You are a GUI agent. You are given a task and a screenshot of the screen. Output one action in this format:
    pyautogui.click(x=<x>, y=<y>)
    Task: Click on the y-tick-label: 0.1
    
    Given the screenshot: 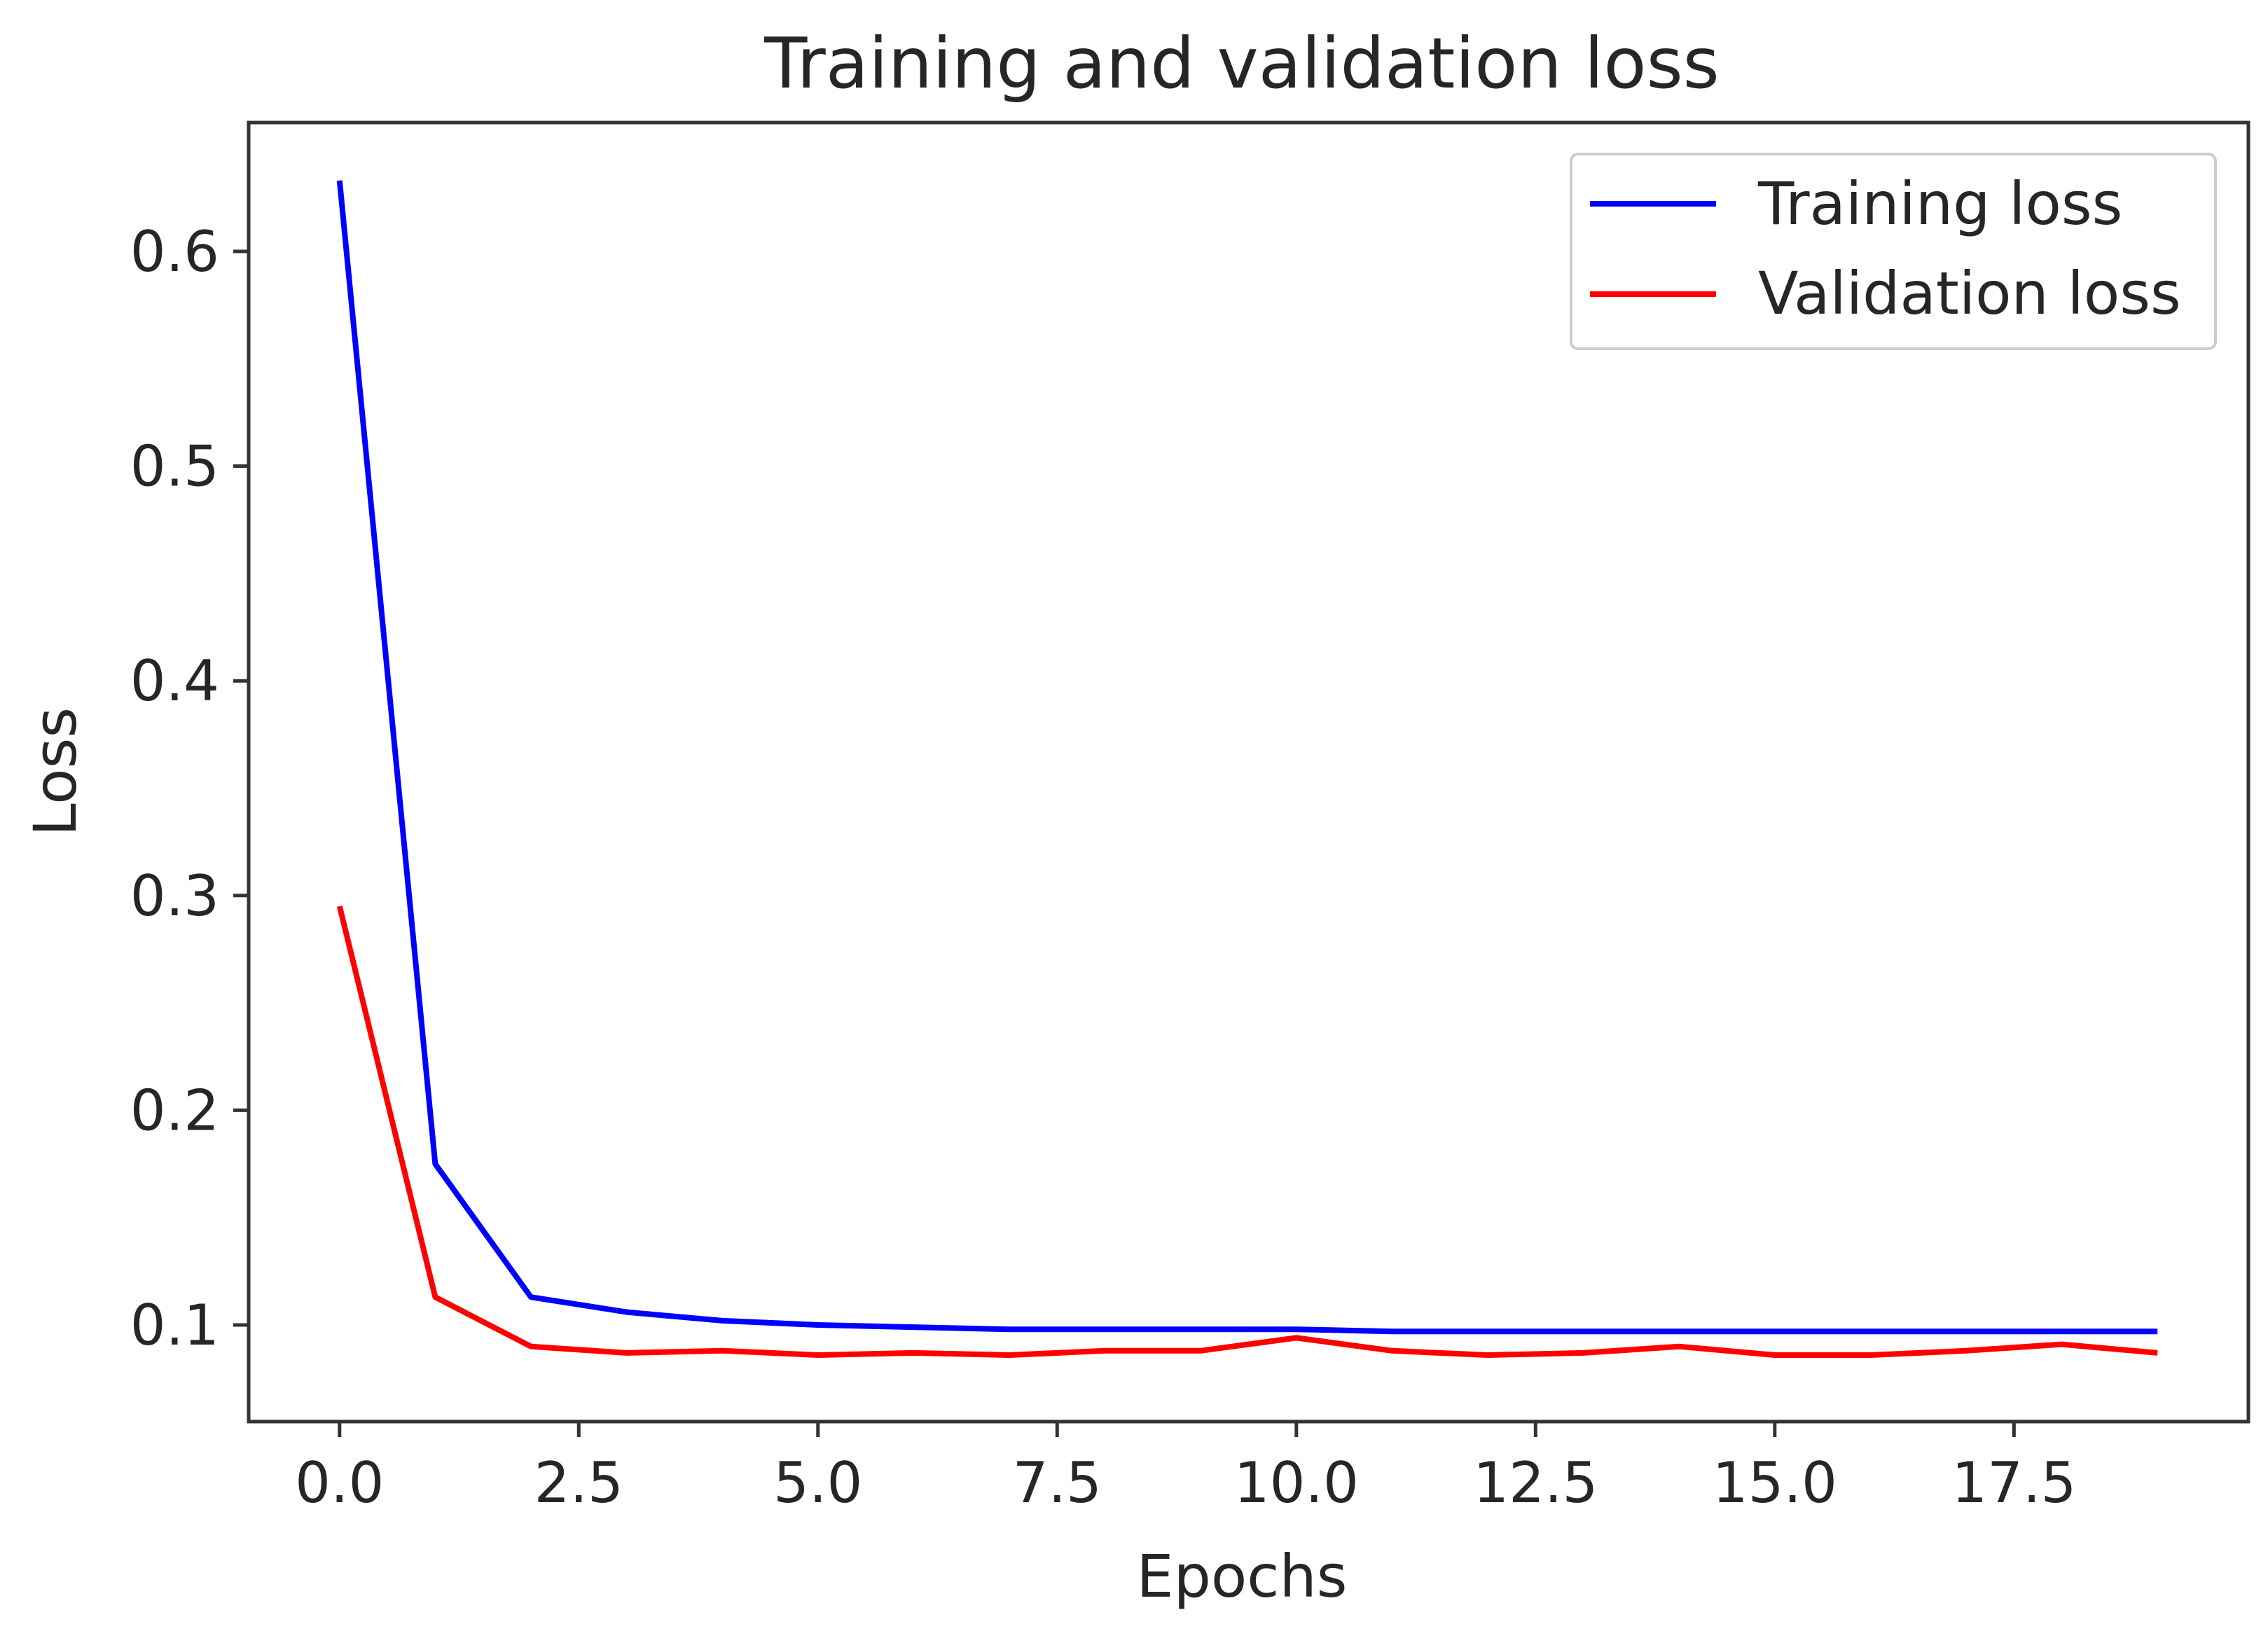 What is the action you would take?
    pyautogui.click(x=174, y=1325)
    